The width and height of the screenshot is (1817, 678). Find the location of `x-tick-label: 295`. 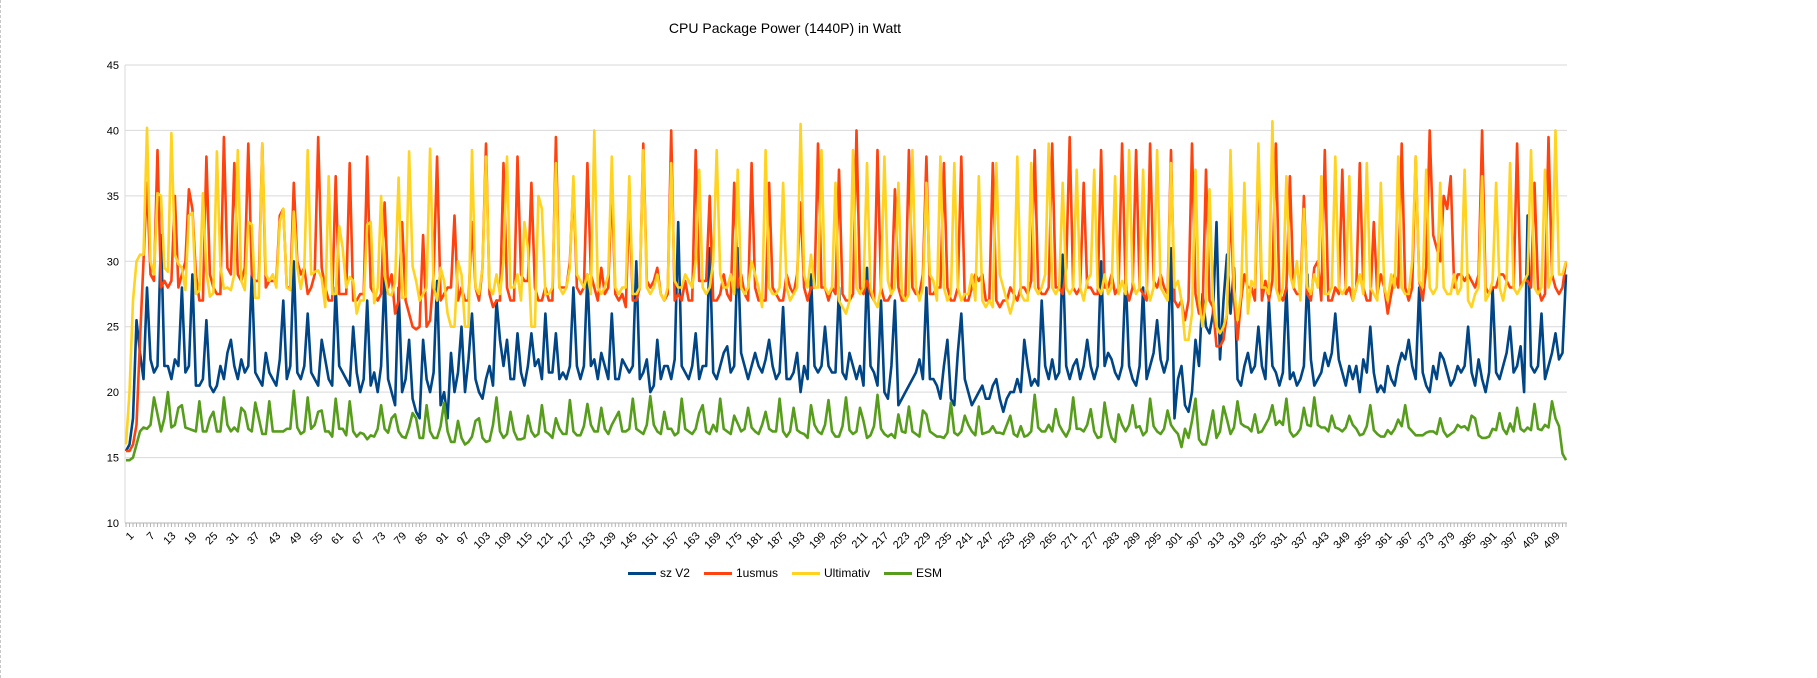

x-tick-label: 295 is located at coordinates (1153, 540).